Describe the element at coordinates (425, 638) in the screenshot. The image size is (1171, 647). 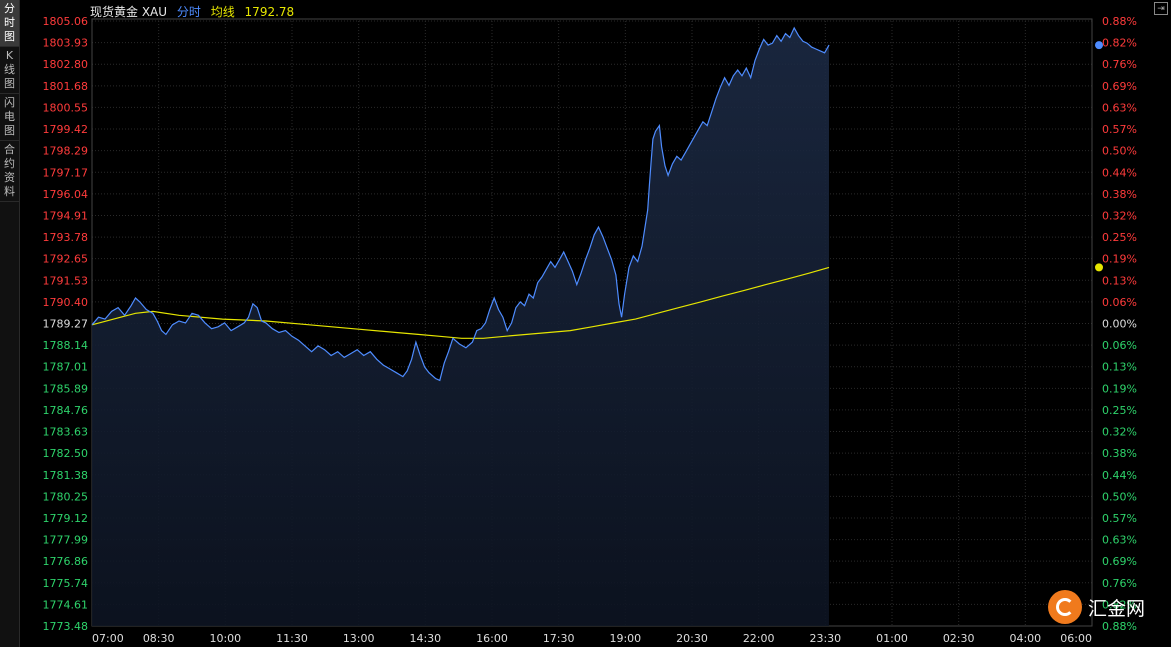
I see `time-tick-label: 14:30` at that location.